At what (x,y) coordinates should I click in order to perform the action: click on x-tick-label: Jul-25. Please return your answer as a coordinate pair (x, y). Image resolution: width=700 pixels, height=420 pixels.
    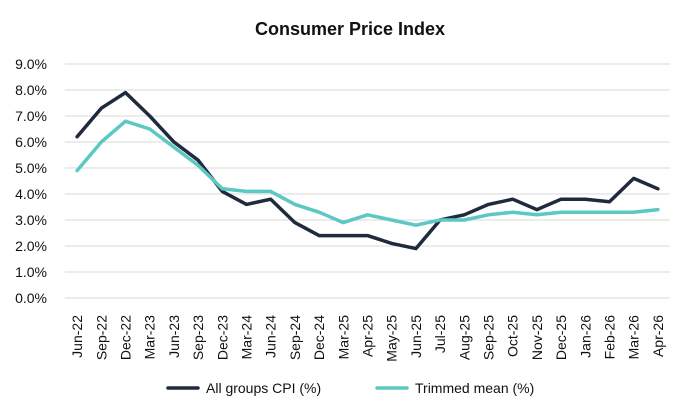
    Looking at the image, I should click on (440, 334).